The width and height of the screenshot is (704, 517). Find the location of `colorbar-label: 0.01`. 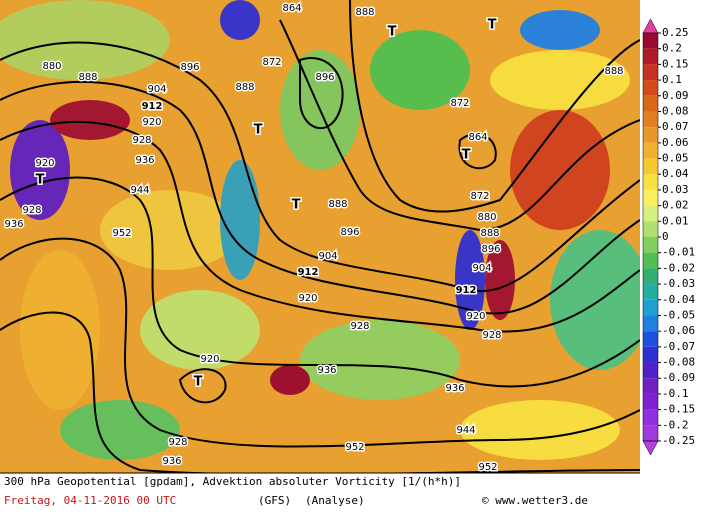

colorbar-label: 0.01 is located at coordinates (675, 220).